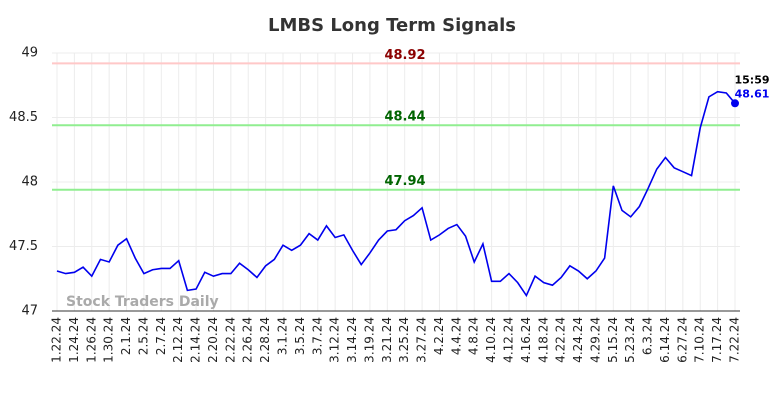 This screenshot has height=398, width=784. Describe the element at coordinates (700, 340) in the screenshot. I see `x-tick-label: 7.10.24` at that location.